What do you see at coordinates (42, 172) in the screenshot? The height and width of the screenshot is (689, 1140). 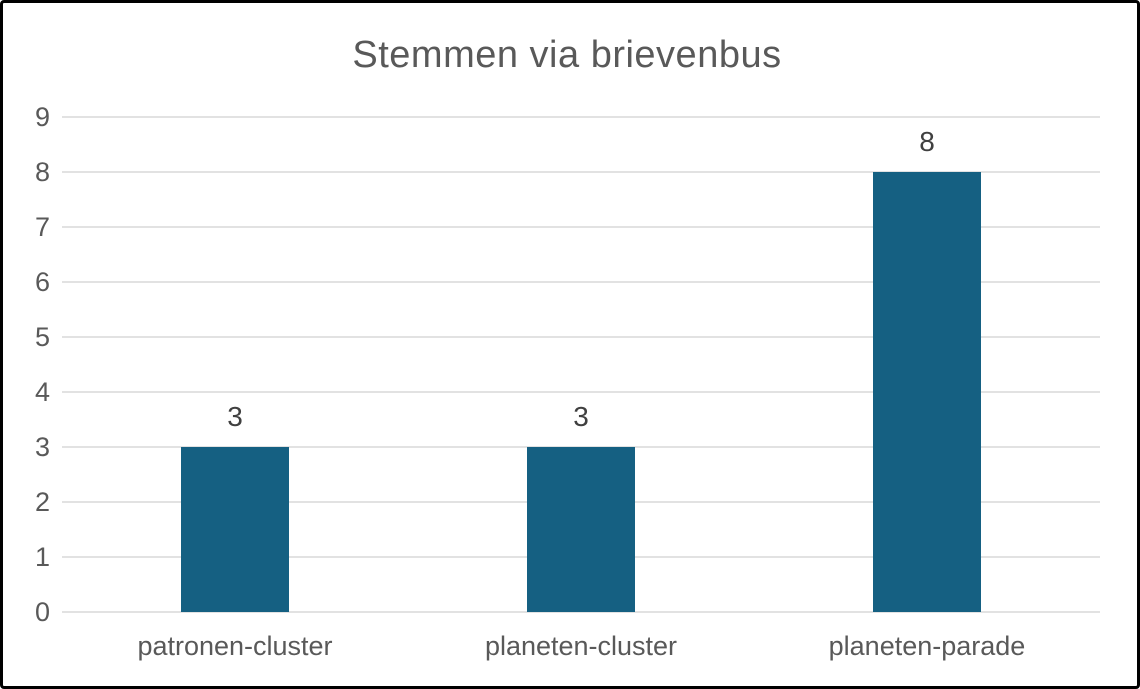 I see `y-axis-tick-label: 8` at bounding box center [42, 172].